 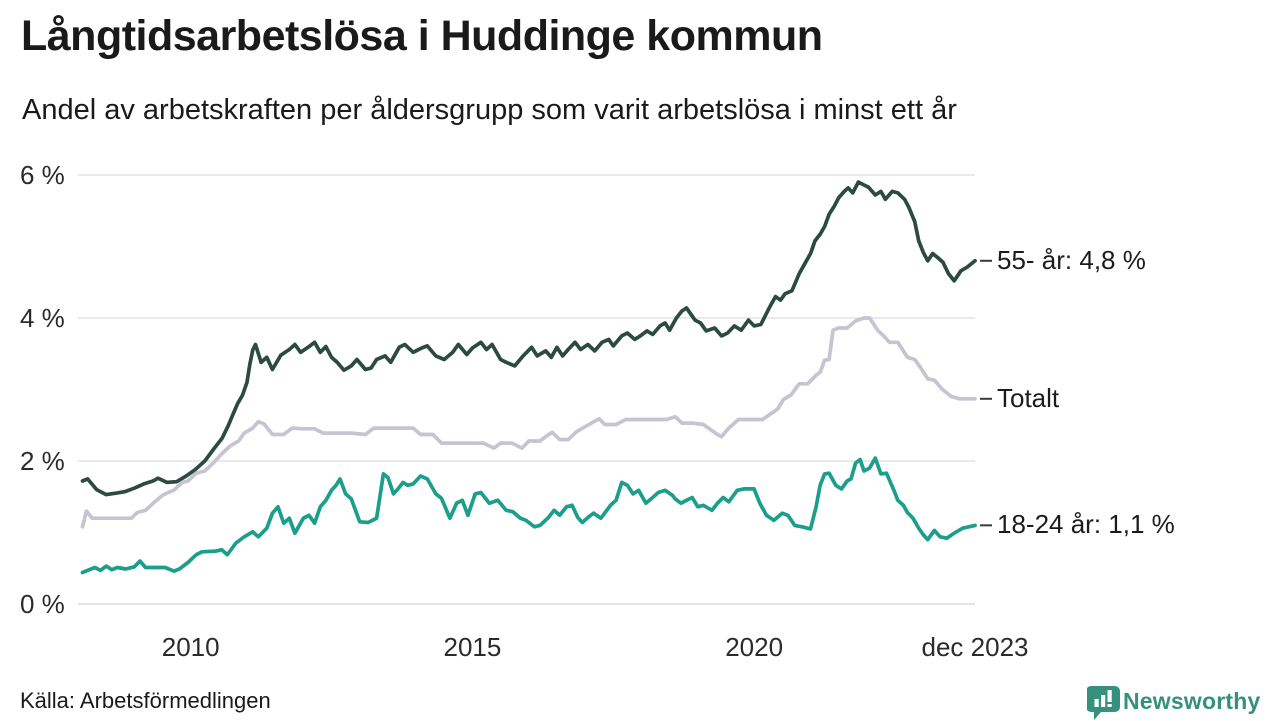 I want to click on bar-small, so click(x=1096, y=703).